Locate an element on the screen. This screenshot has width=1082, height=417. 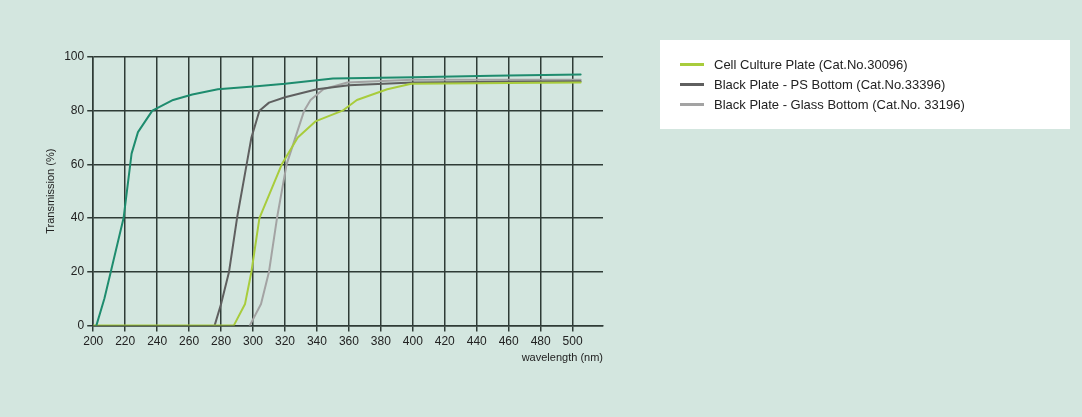
legend-label: Cell Culture Plate (Cat.No.30096) is located at coordinates (811, 64).